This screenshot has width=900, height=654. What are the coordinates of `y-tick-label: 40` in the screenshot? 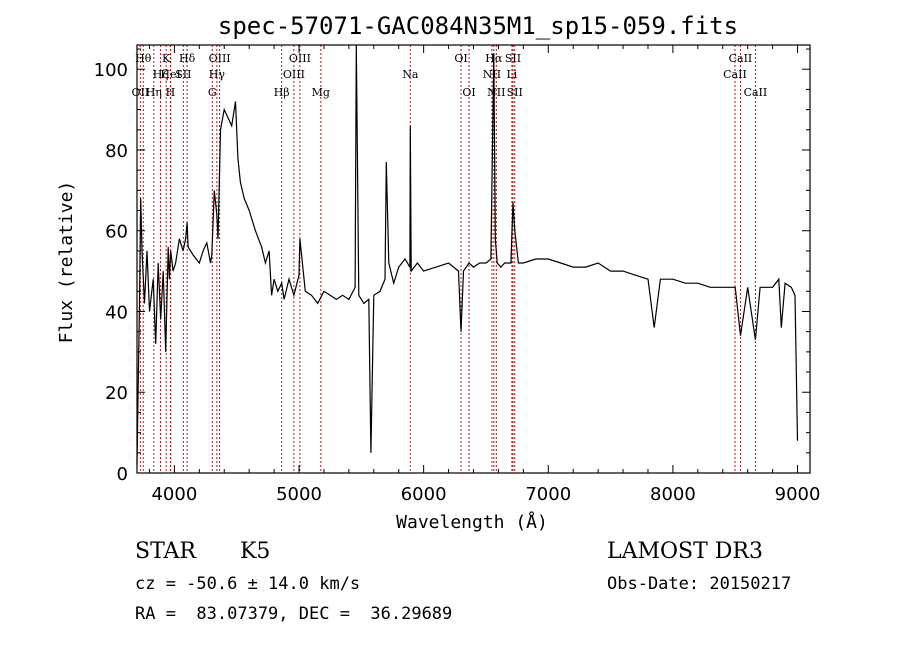 It's located at (116, 312).